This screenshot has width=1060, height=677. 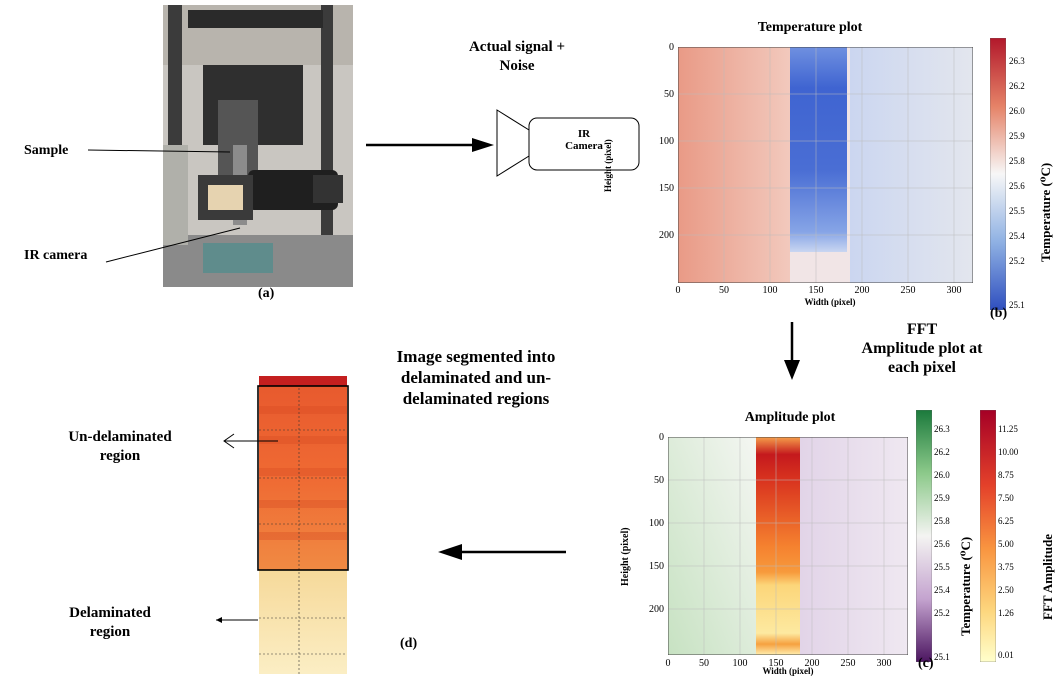 What do you see at coordinates (922, 367) in the screenshot?
I see `fft-label-line3: each pixel` at bounding box center [922, 367].